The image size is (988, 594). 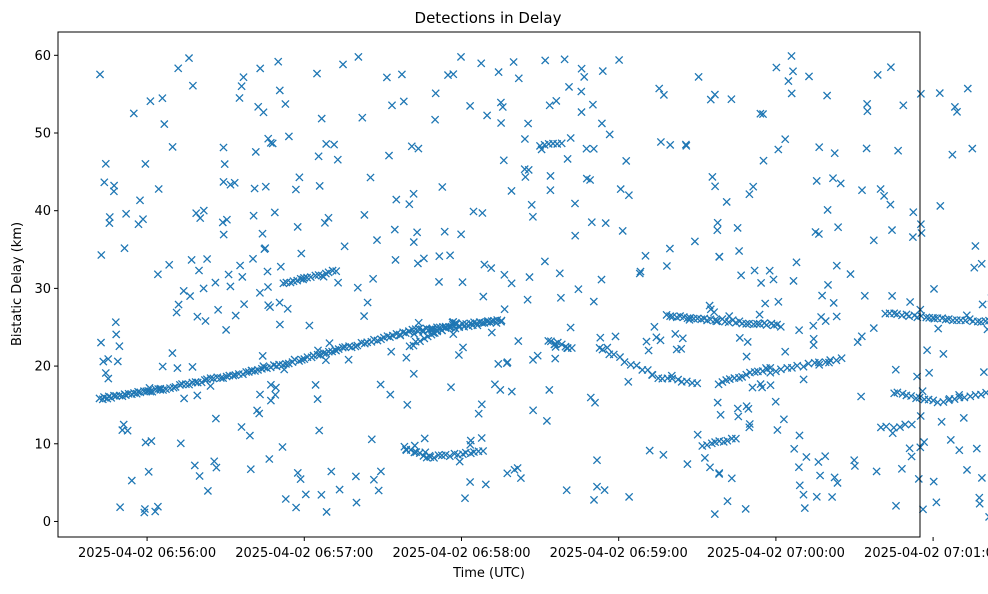 What do you see at coordinates (488, 18) in the screenshot?
I see `chart-title: Detections in Delay` at bounding box center [488, 18].